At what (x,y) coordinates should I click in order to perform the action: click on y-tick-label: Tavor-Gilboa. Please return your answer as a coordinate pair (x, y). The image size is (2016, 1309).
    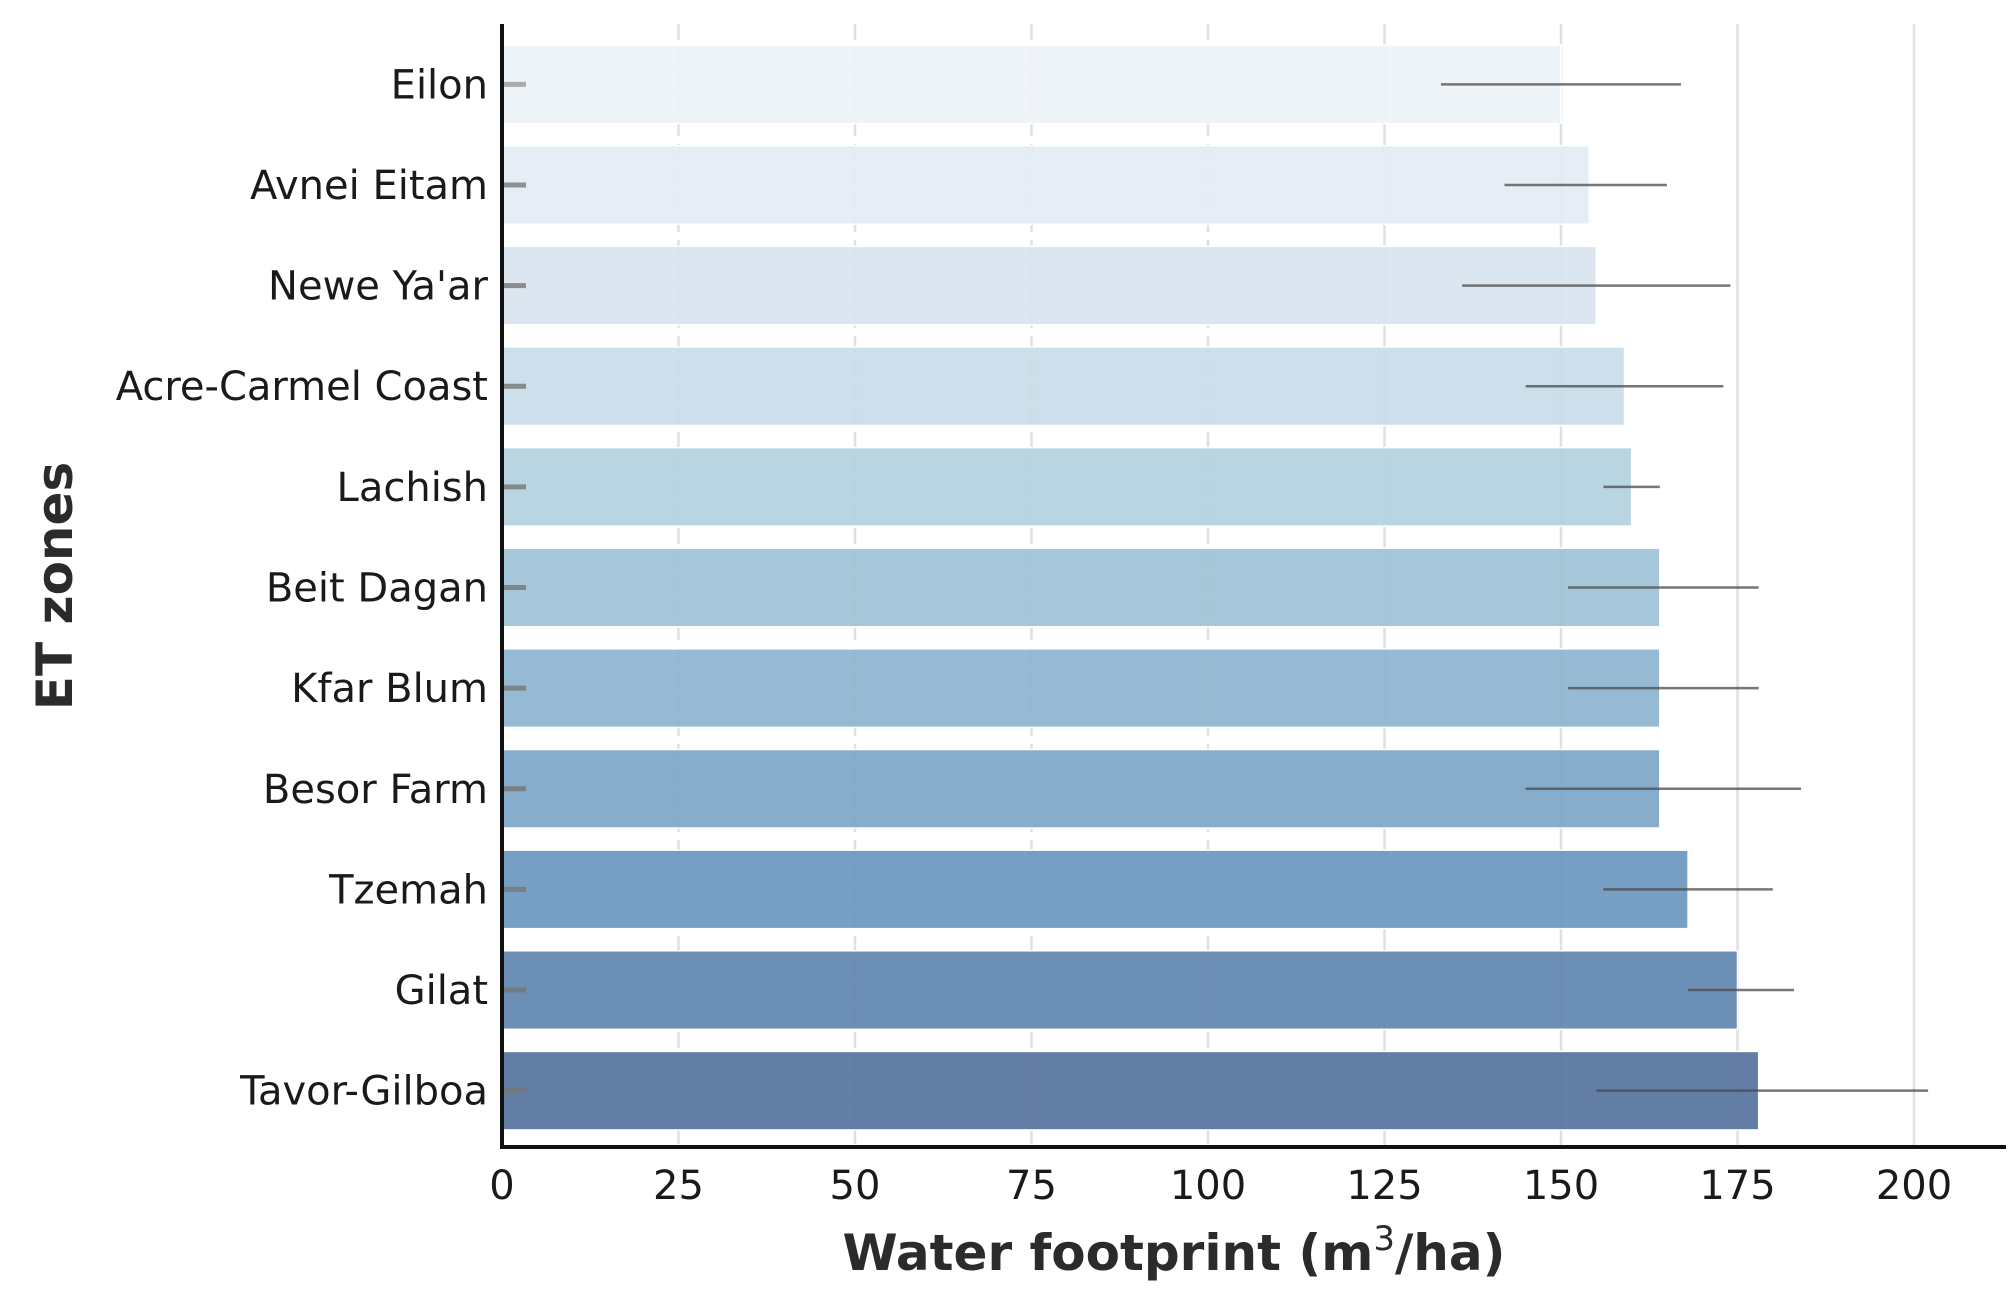
    Looking at the image, I should click on (363, 1092).